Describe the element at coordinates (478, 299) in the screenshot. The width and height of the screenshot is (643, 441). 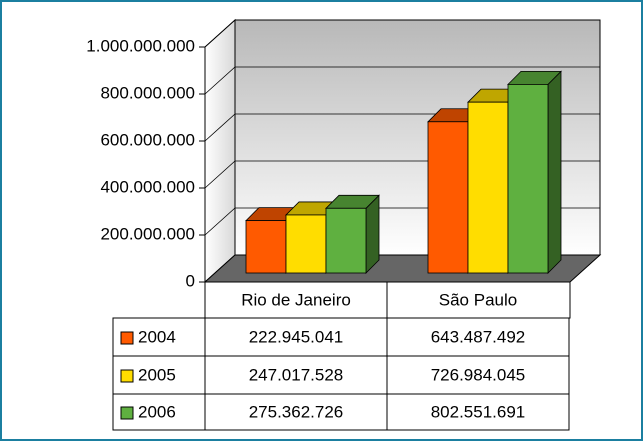
I see `category-label: São Paulo` at that location.